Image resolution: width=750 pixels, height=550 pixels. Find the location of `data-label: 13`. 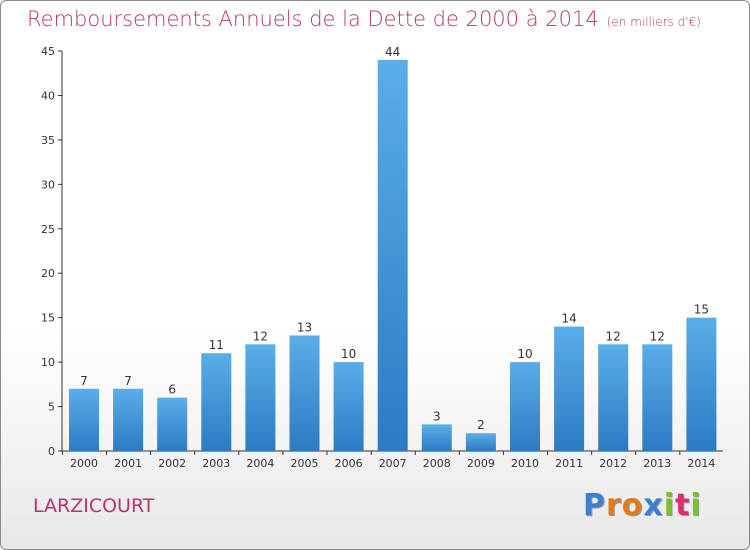

data-label: 13 is located at coordinates (304, 327).